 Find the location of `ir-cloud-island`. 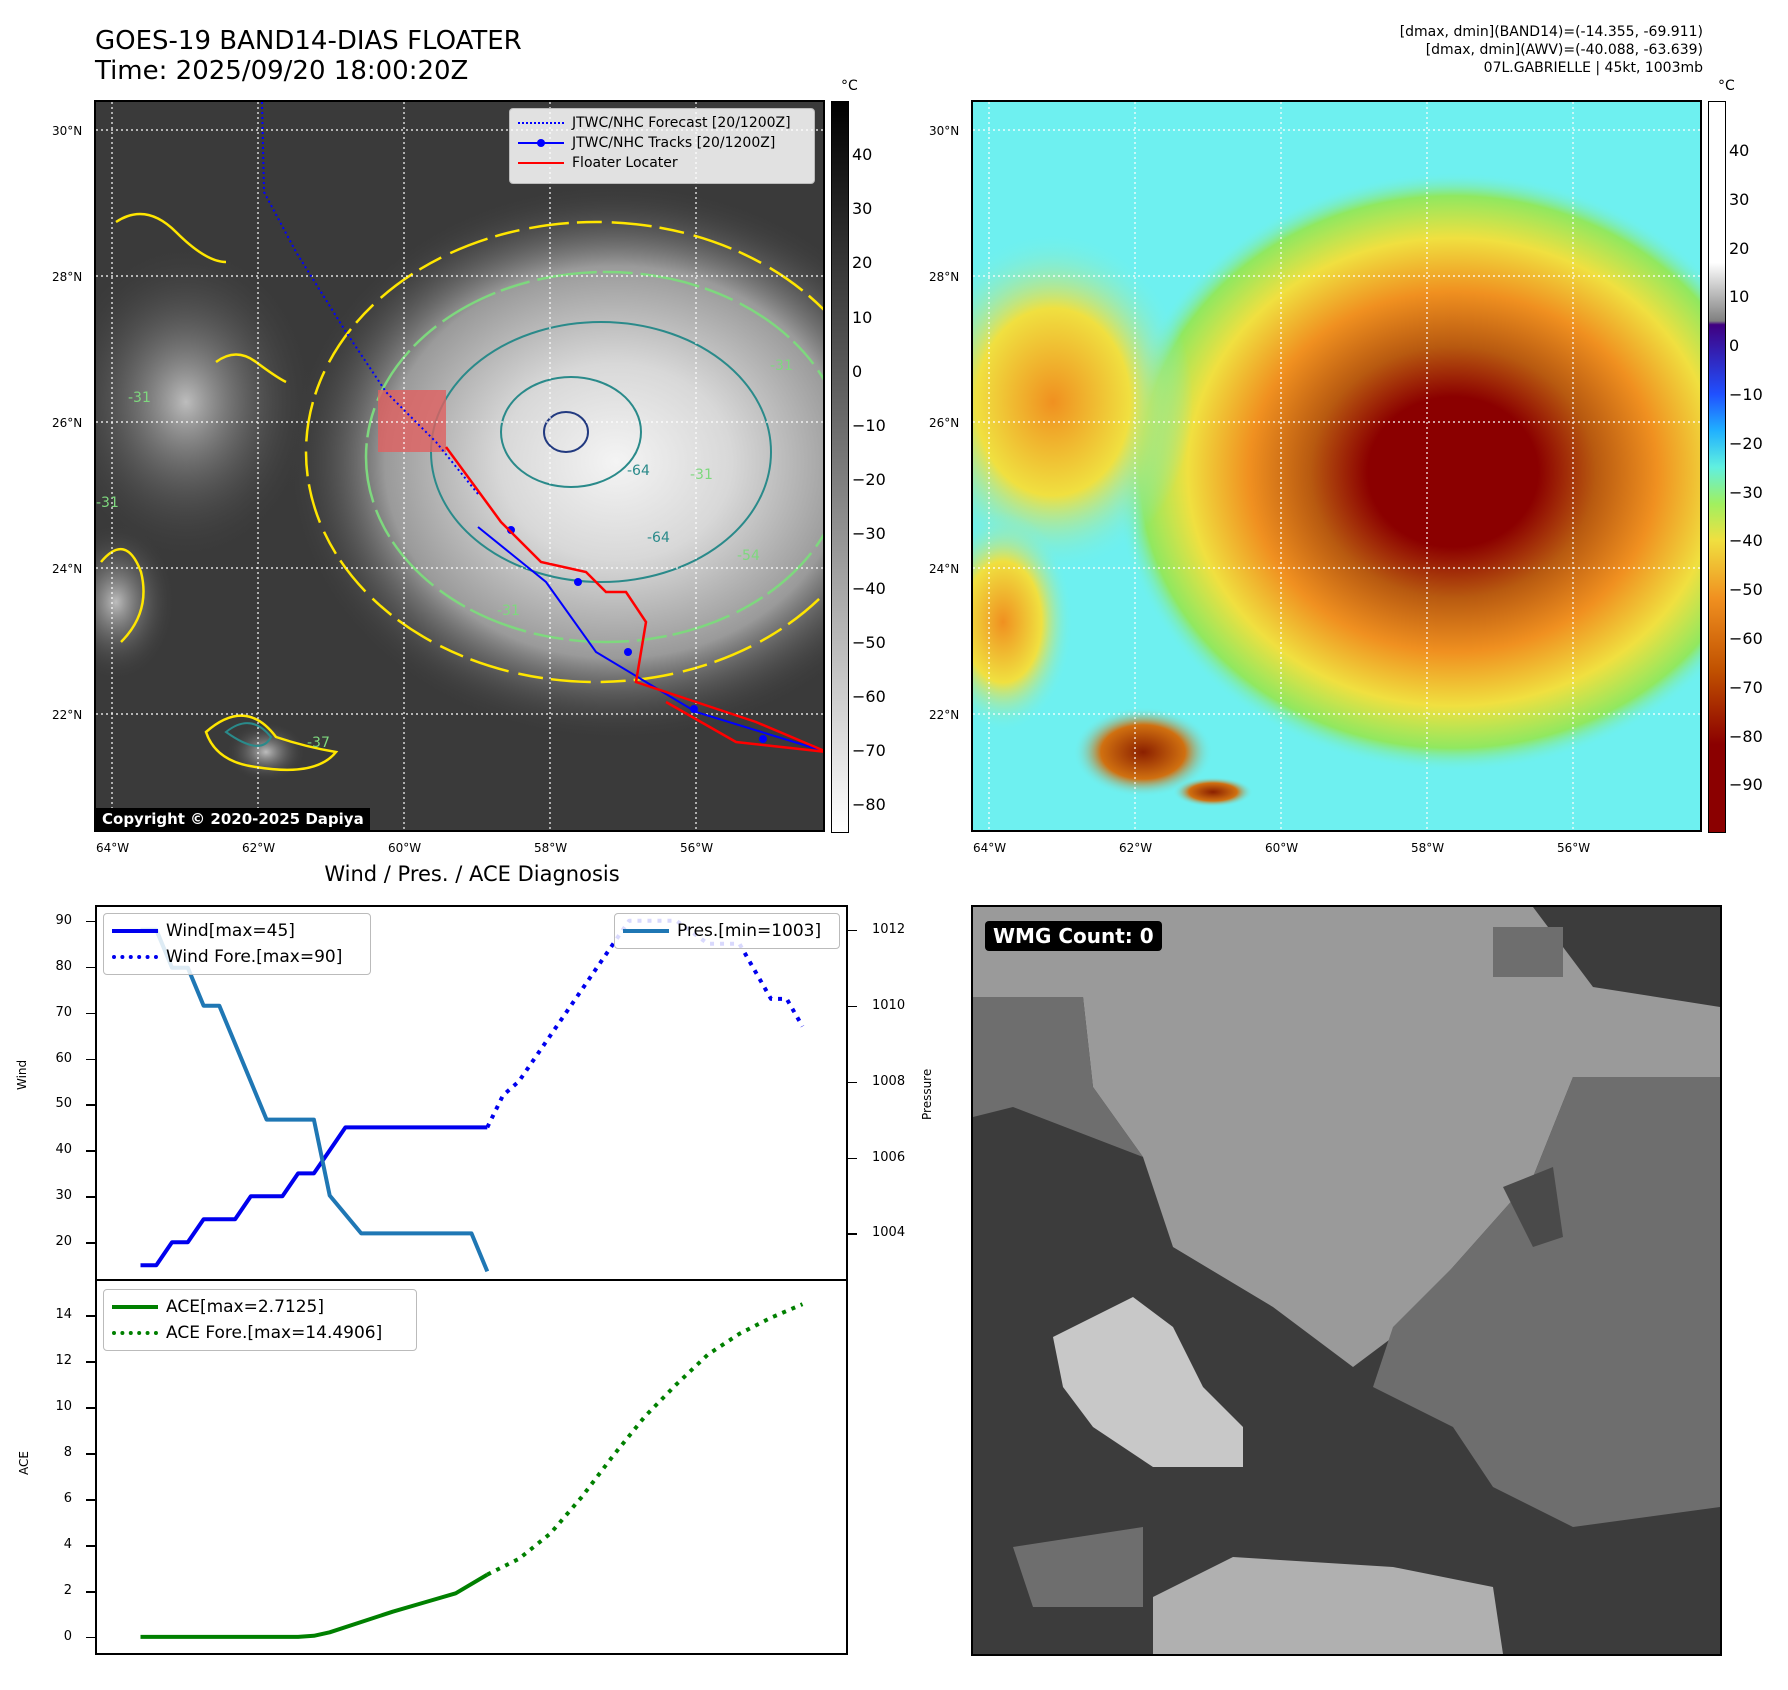

ir-cloud-island is located at coordinates (266, 752).